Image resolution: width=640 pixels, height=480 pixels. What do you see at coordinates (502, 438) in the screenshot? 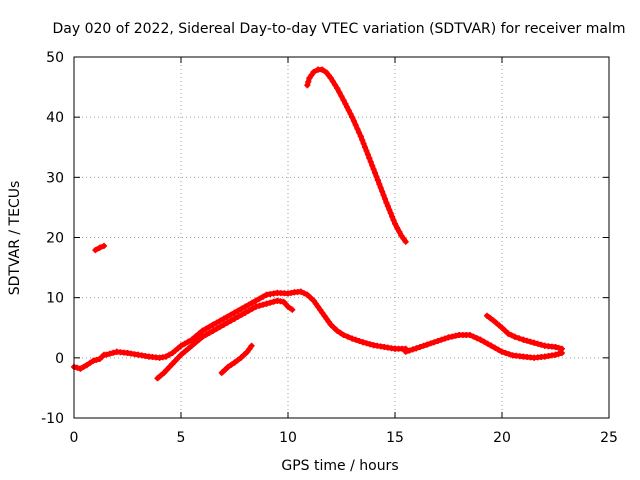
I see `x-tick-label: 20` at bounding box center [502, 438].